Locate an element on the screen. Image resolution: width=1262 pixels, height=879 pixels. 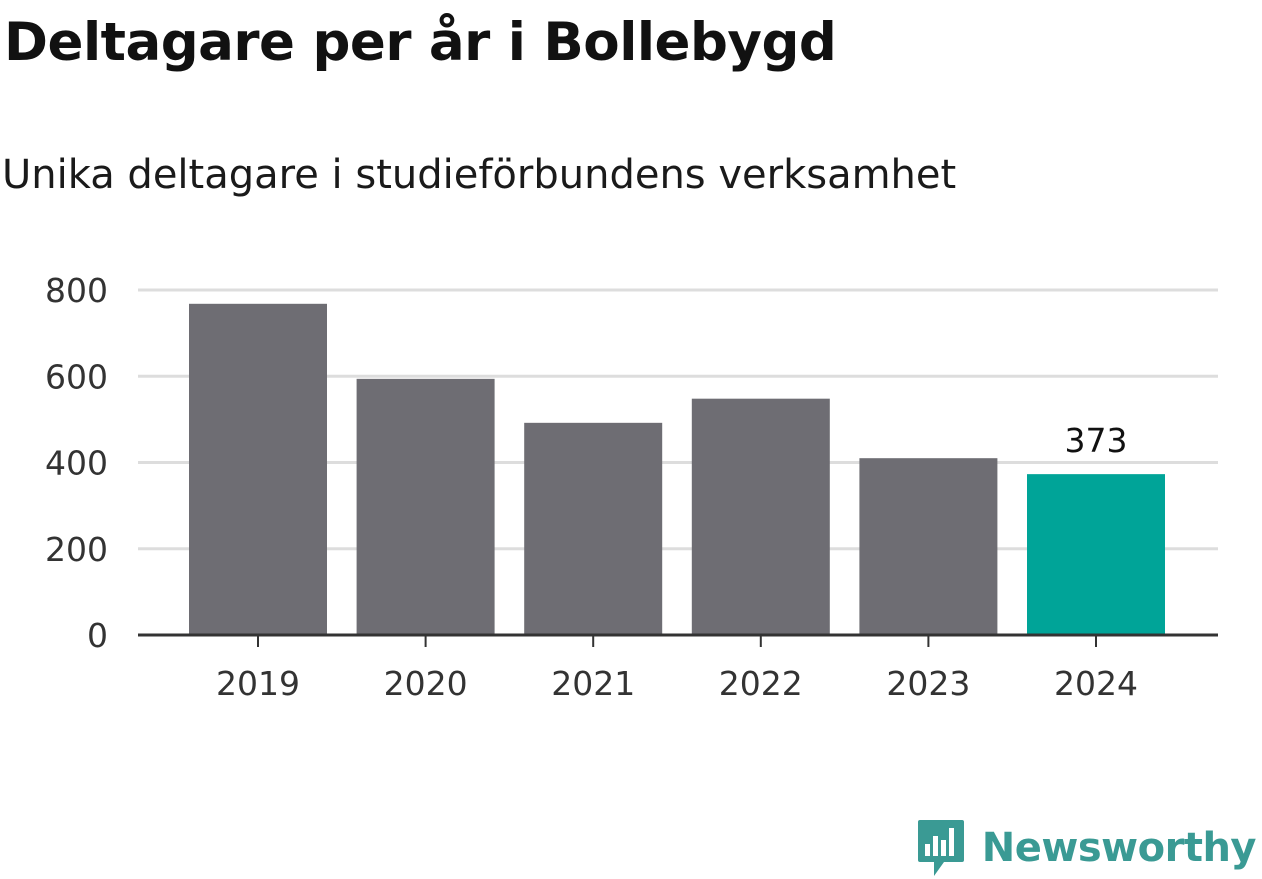
x-tick-label-2021: 2021 is located at coordinates (593, 683).